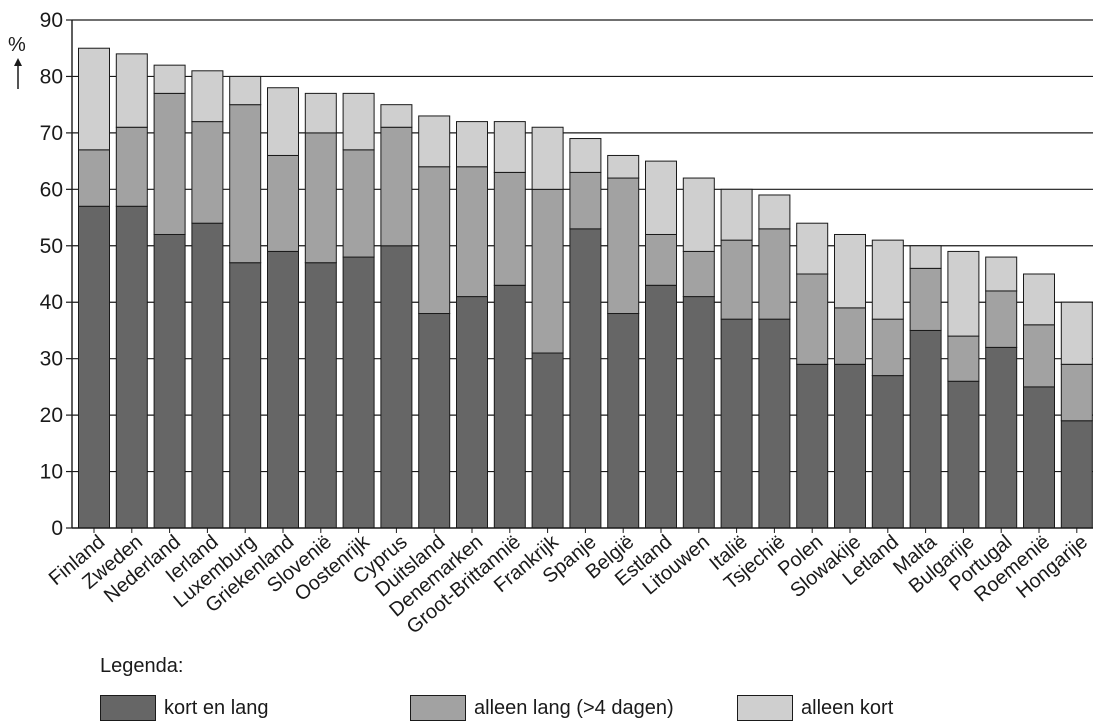 The height and width of the screenshot is (722, 1093). What do you see at coordinates (57, 528) in the screenshot?
I see `y-tick-label: 0` at bounding box center [57, 528].